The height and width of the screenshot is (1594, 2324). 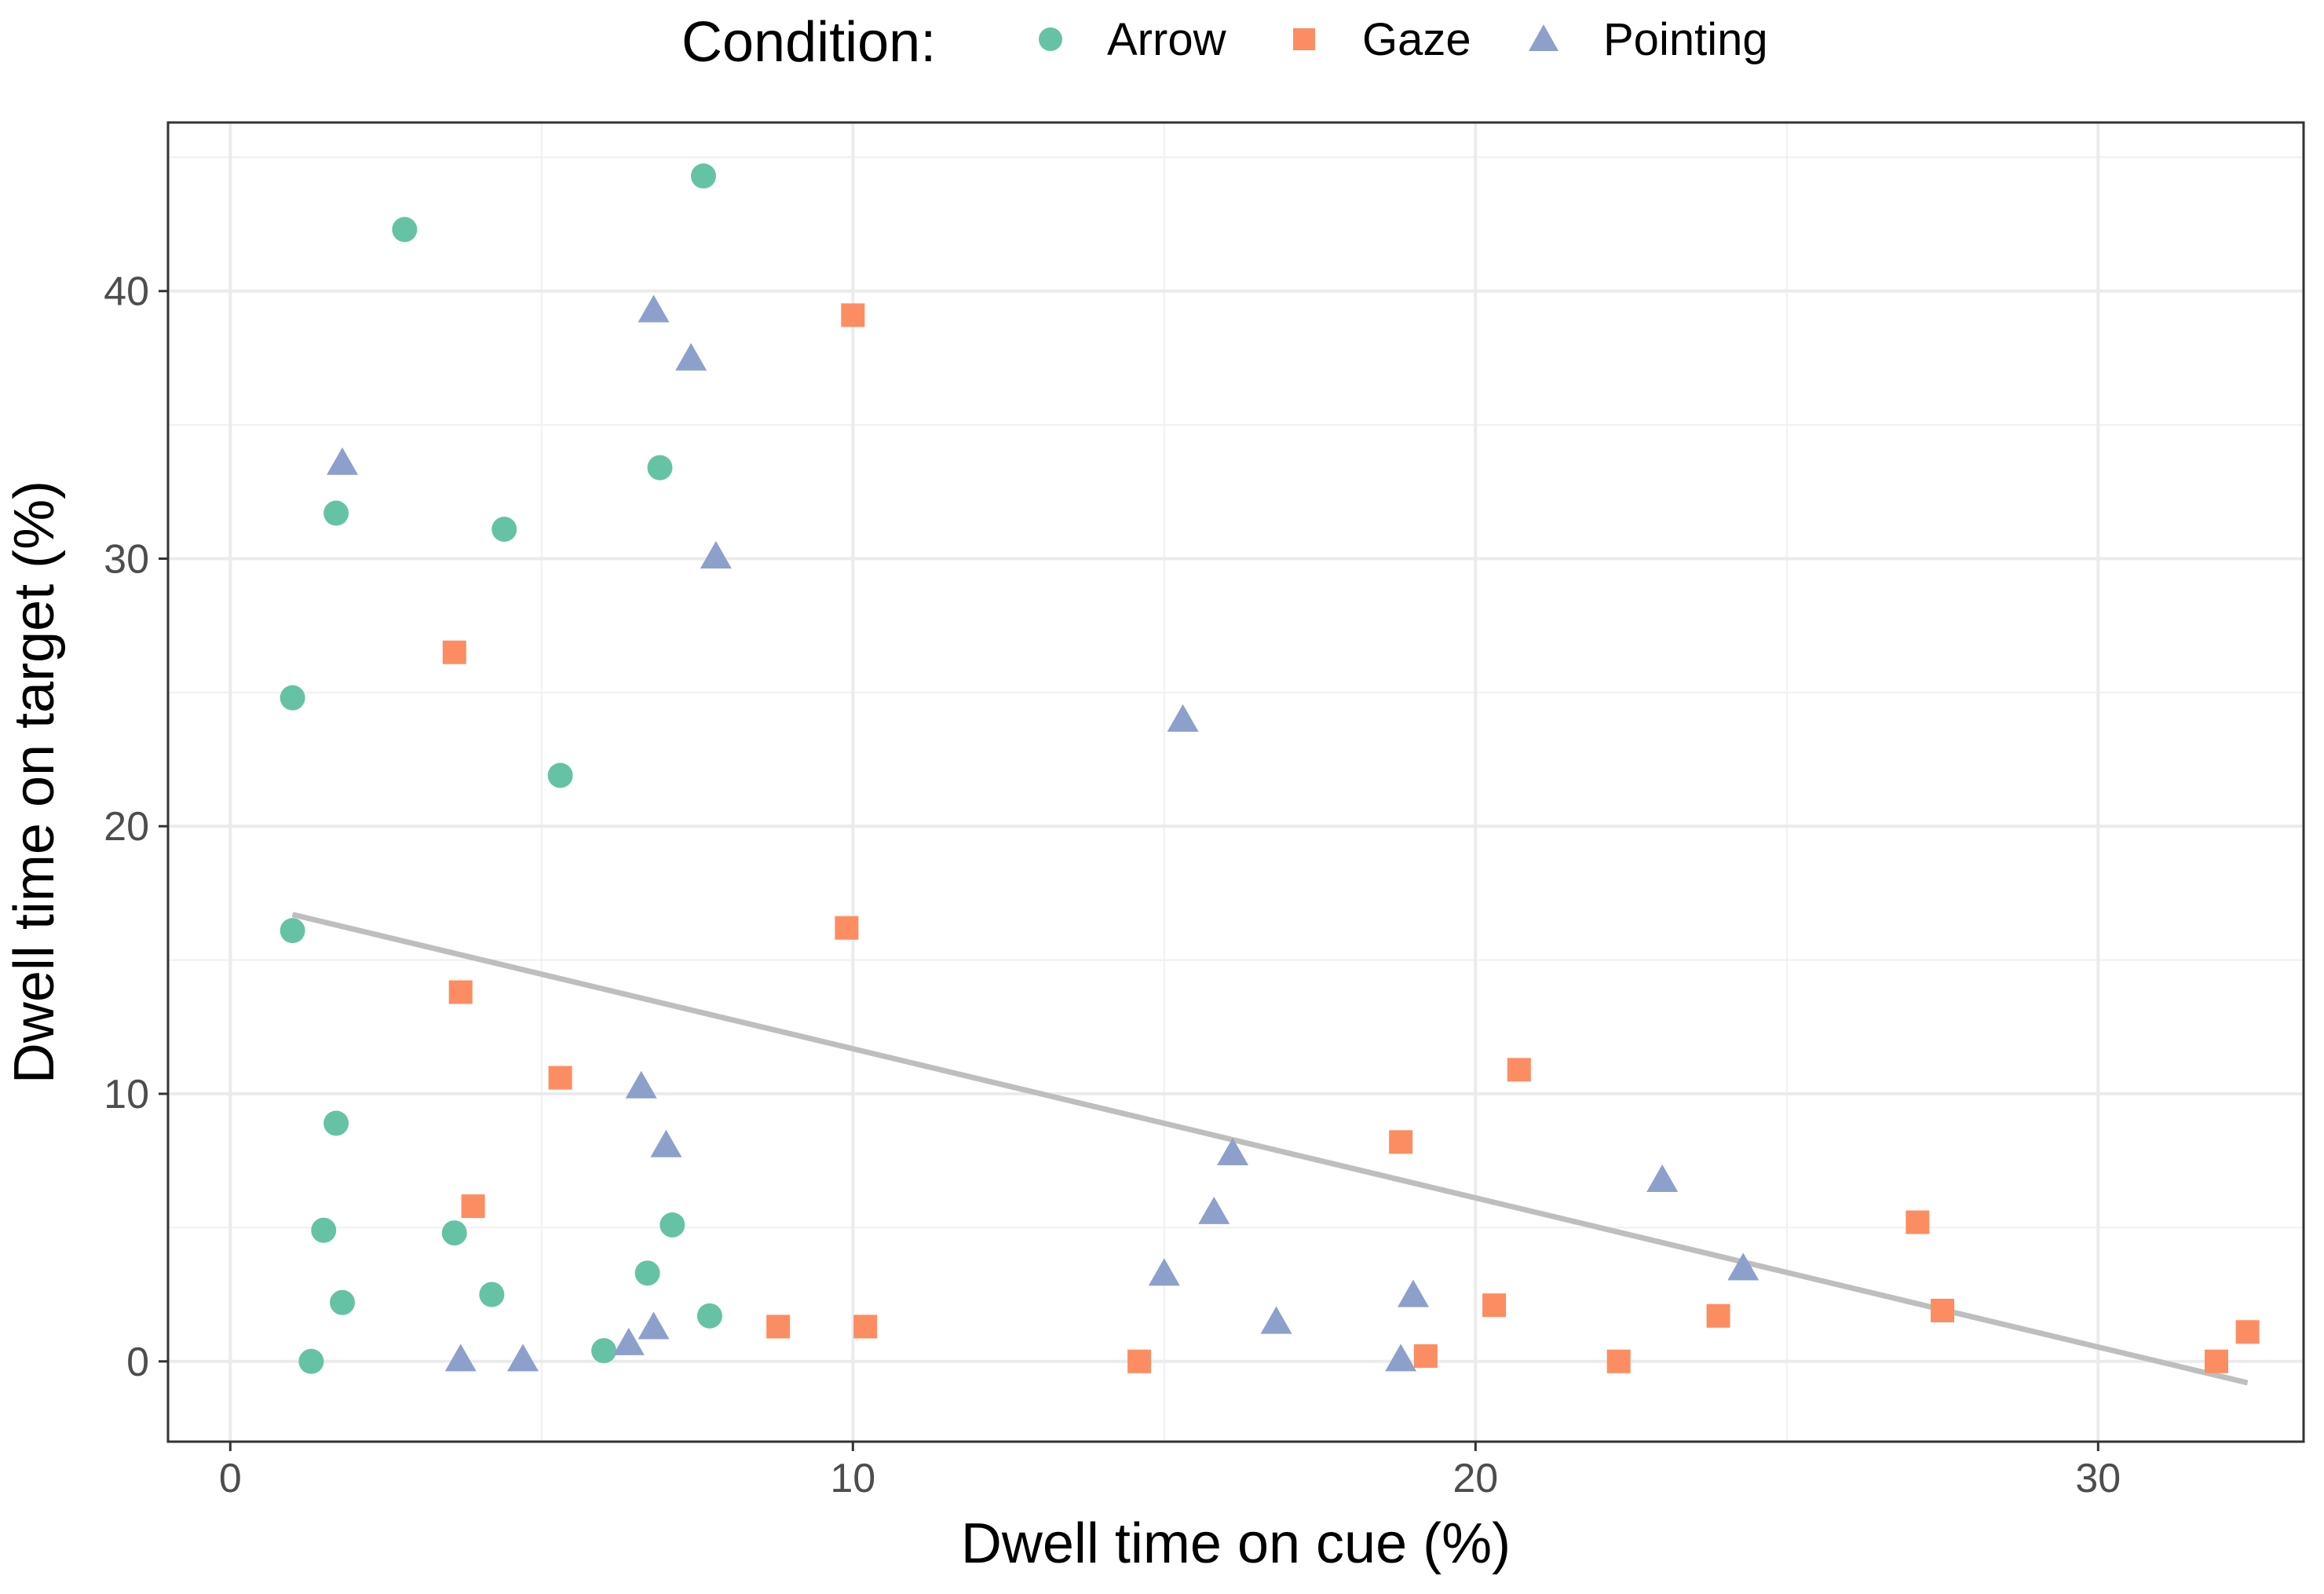 I want to click on legend-arrow-label: Arrow, so click(x=1167, y=39).